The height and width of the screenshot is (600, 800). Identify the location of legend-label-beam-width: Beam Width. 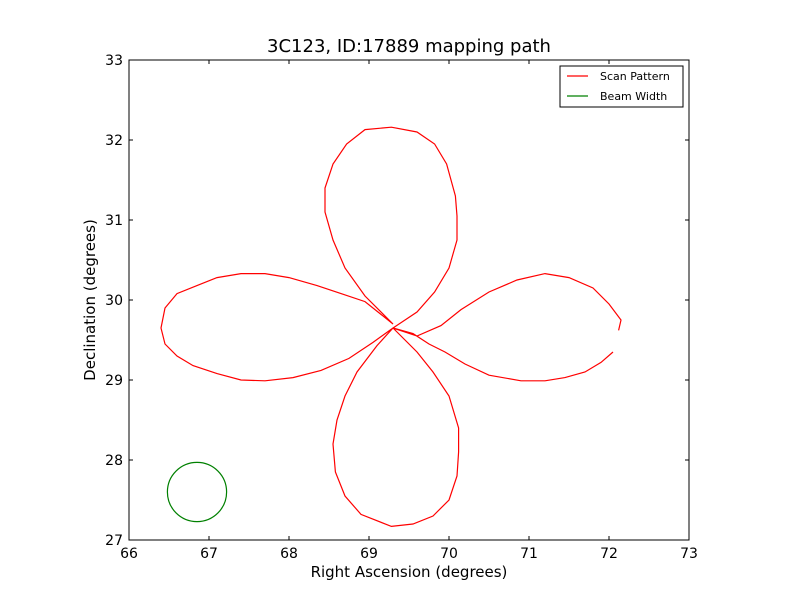
(633, 96).